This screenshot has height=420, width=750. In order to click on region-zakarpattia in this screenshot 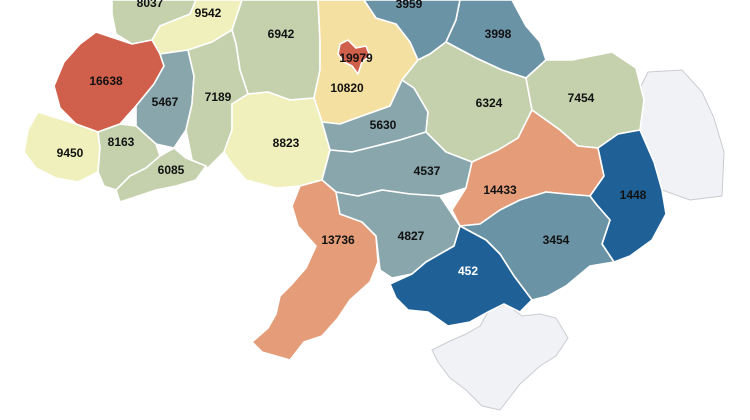, I will do `click(62, 147)`.